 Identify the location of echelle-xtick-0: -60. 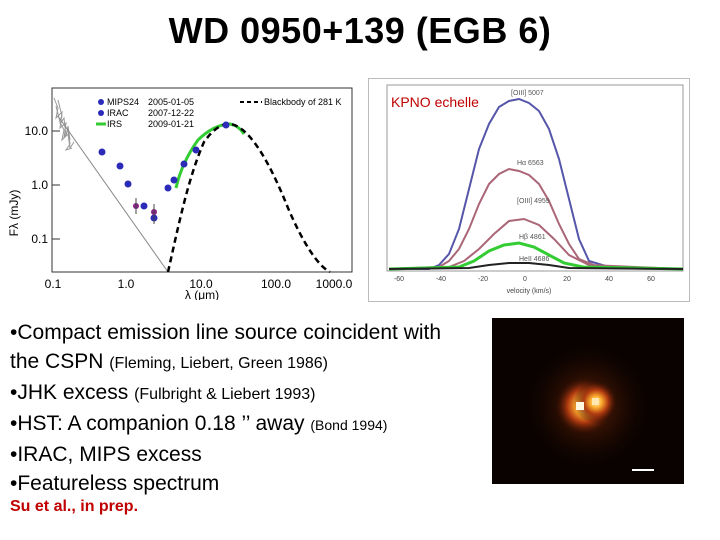
(399, 279).